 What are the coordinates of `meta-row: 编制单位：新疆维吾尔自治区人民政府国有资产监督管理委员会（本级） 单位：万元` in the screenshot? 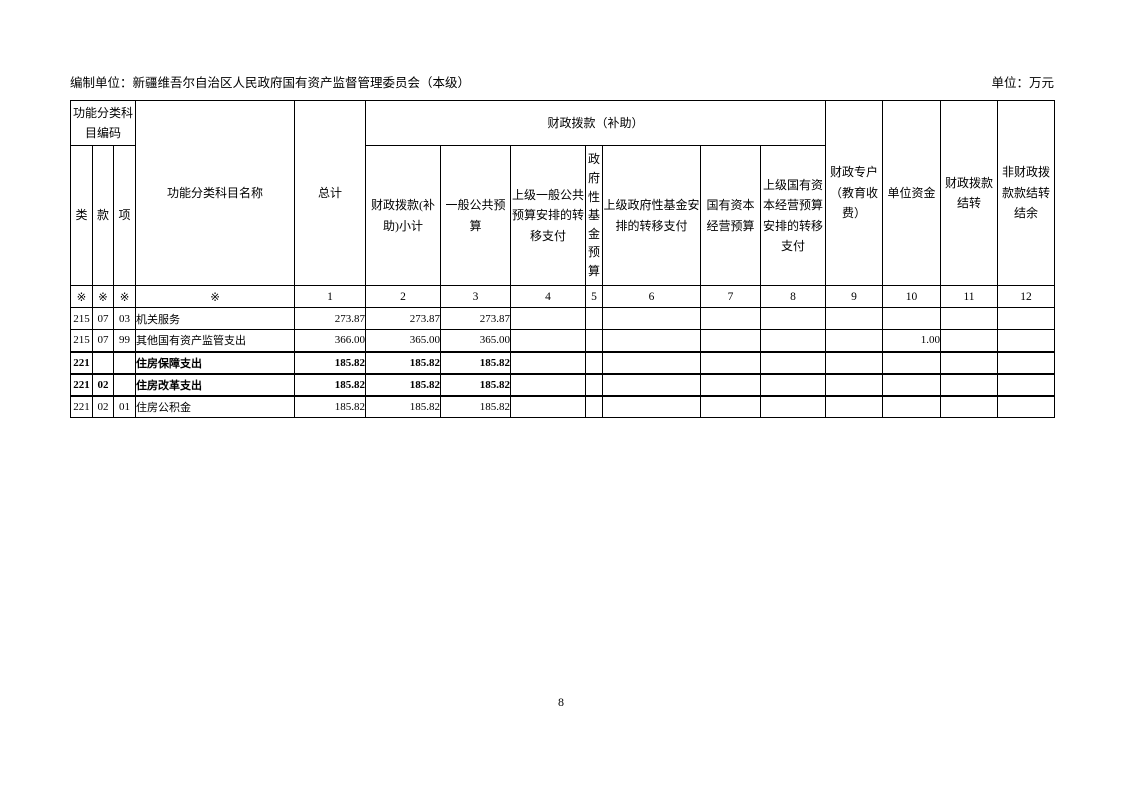 It's located at (562, 83).